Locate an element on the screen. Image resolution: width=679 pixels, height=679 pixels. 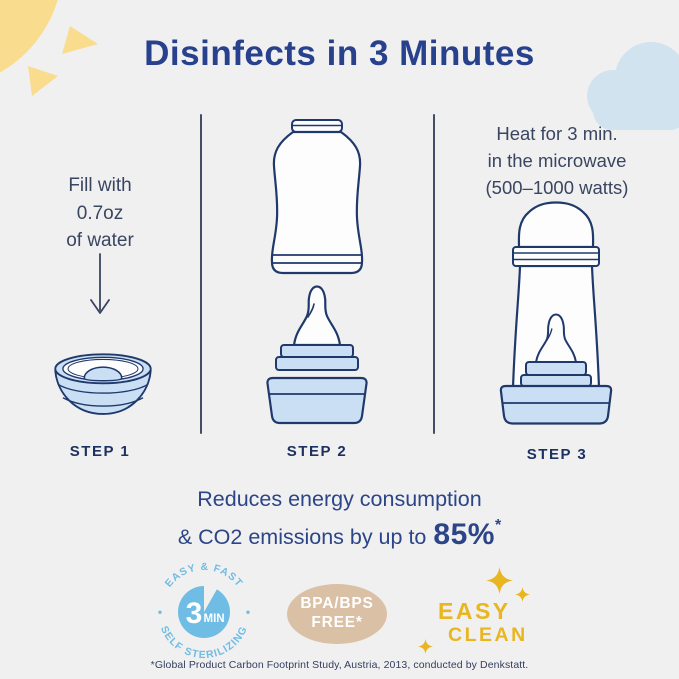
bpa-free-badge: BPA/BPS FREE* is located at coordinates (337, 614).